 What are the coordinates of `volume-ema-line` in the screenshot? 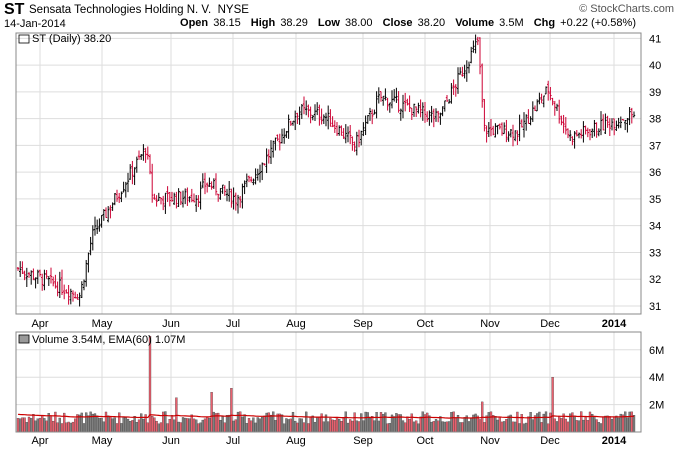 It's located at (325, 416).